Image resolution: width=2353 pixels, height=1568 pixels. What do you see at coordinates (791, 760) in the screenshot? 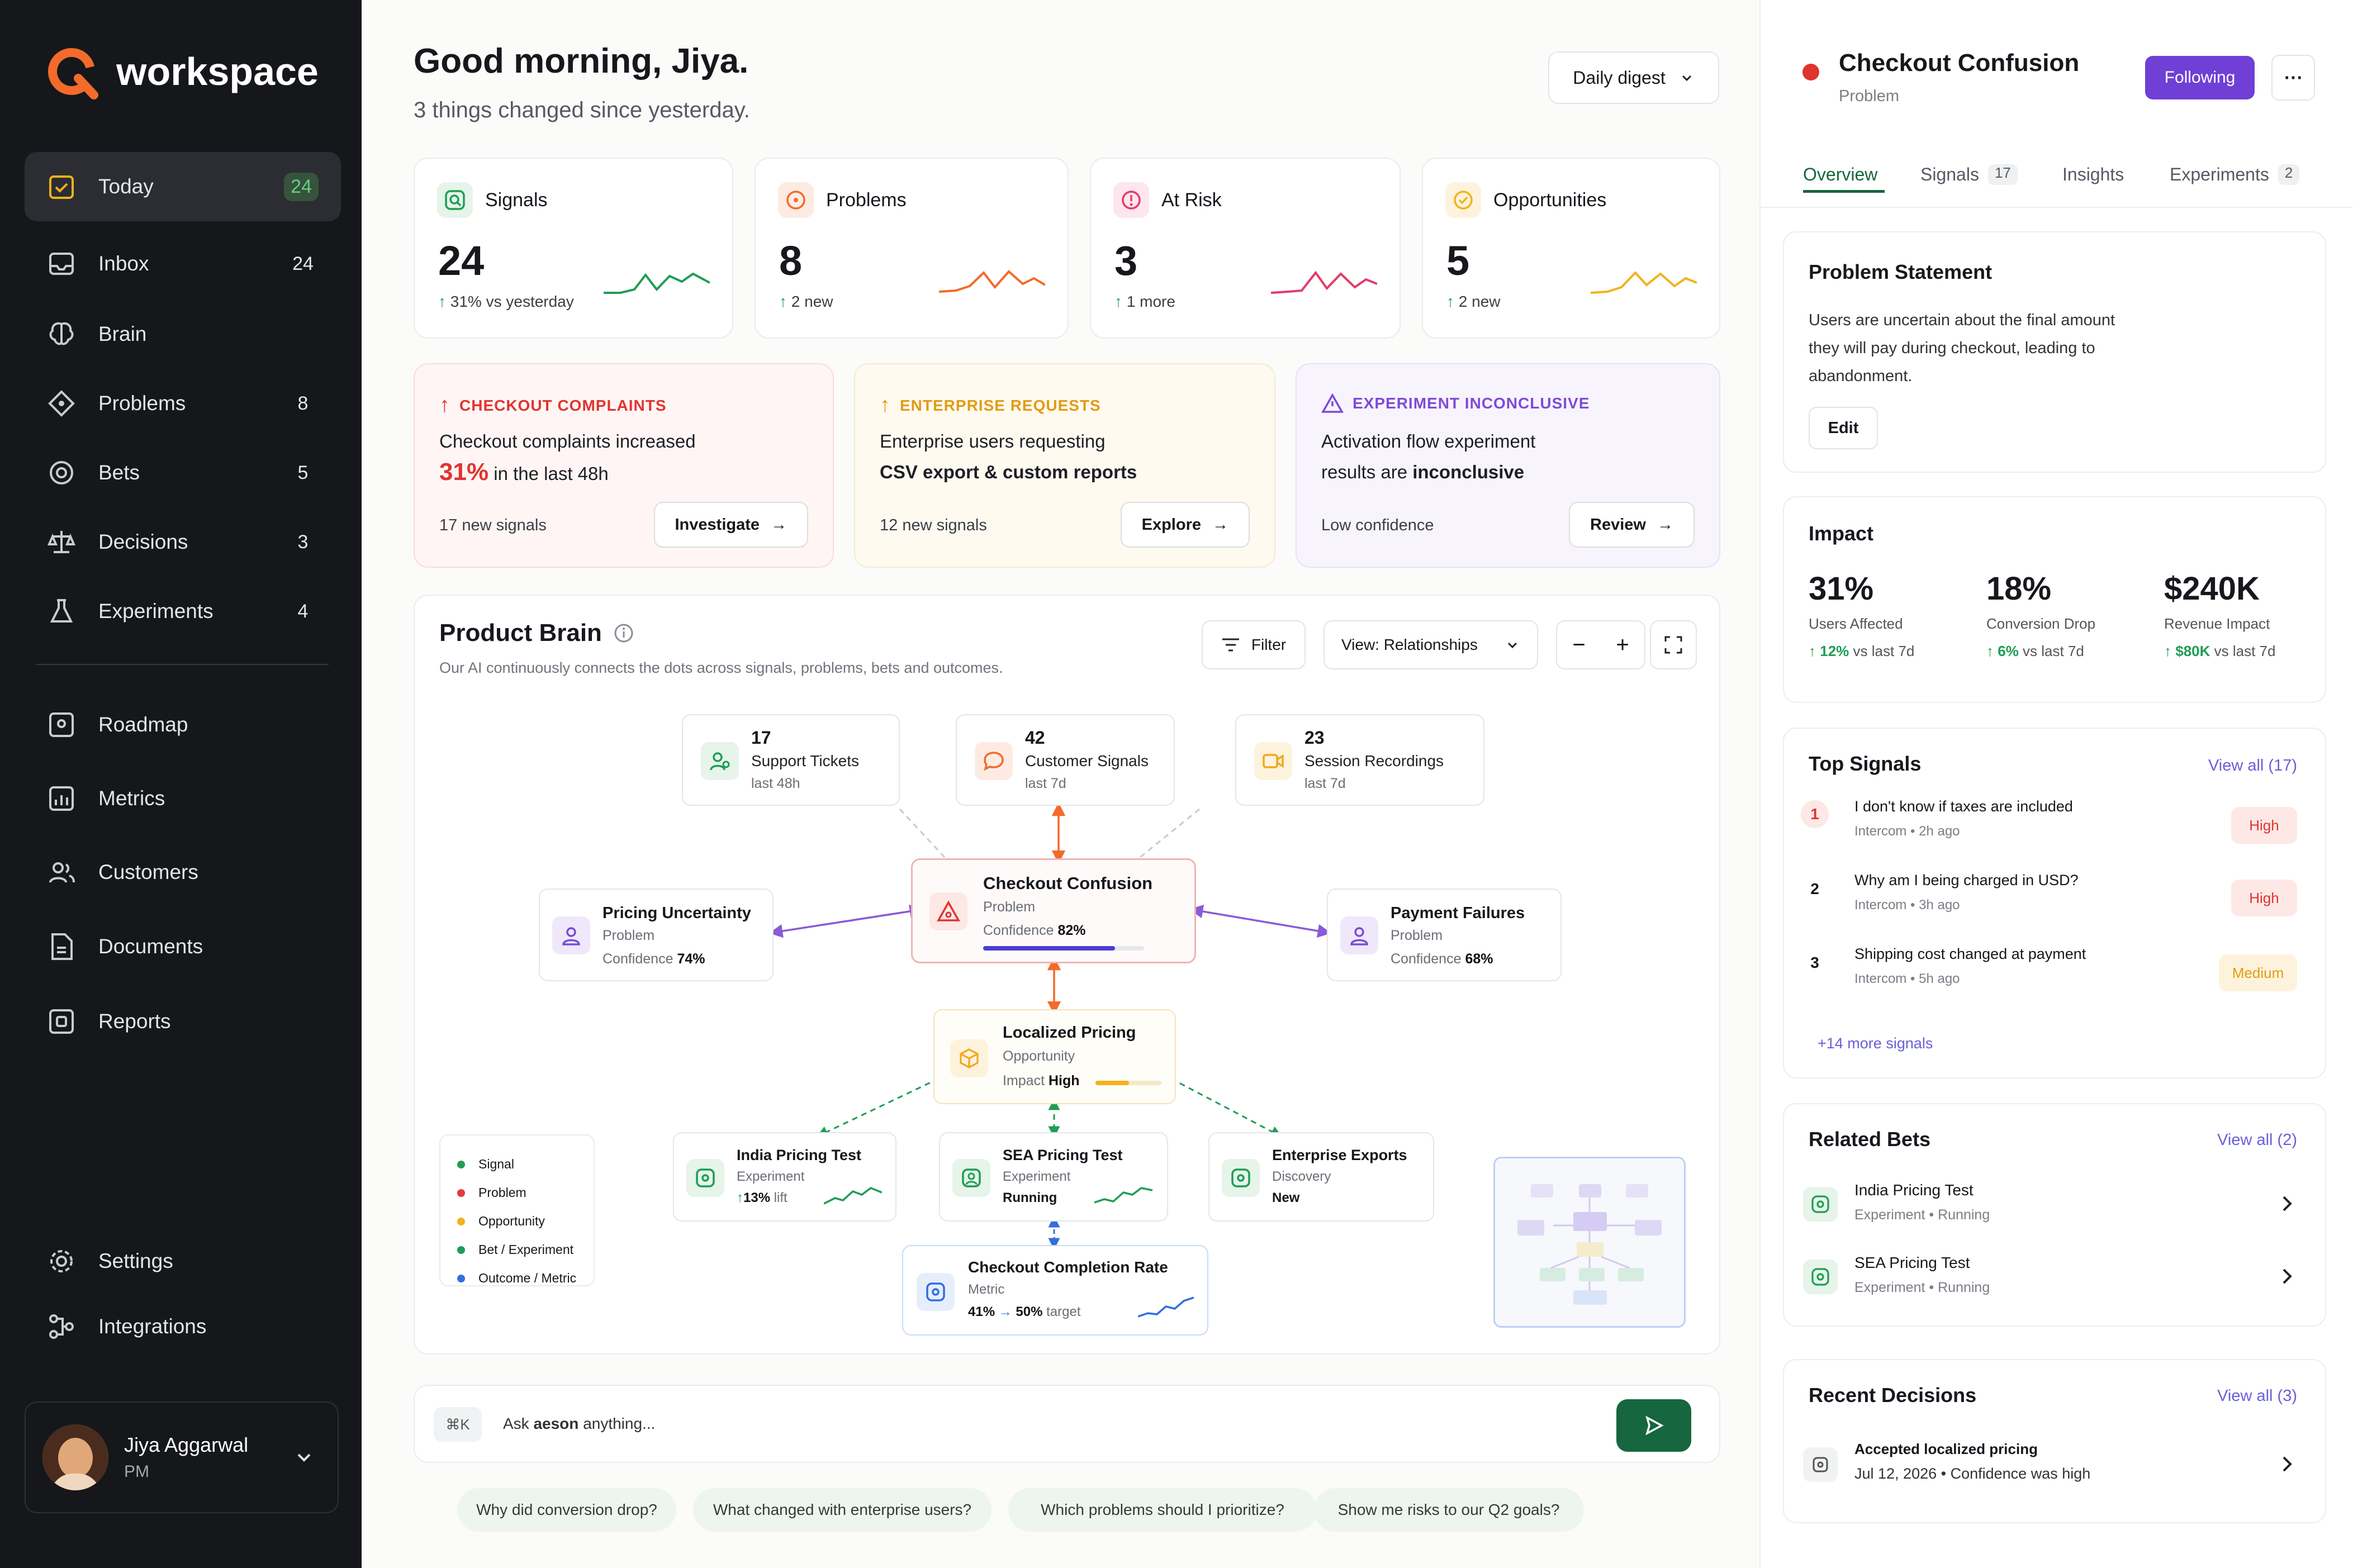
I see `node-support-tickets: 17 Support Tickets last 48h` at bounding box center [791, 760].